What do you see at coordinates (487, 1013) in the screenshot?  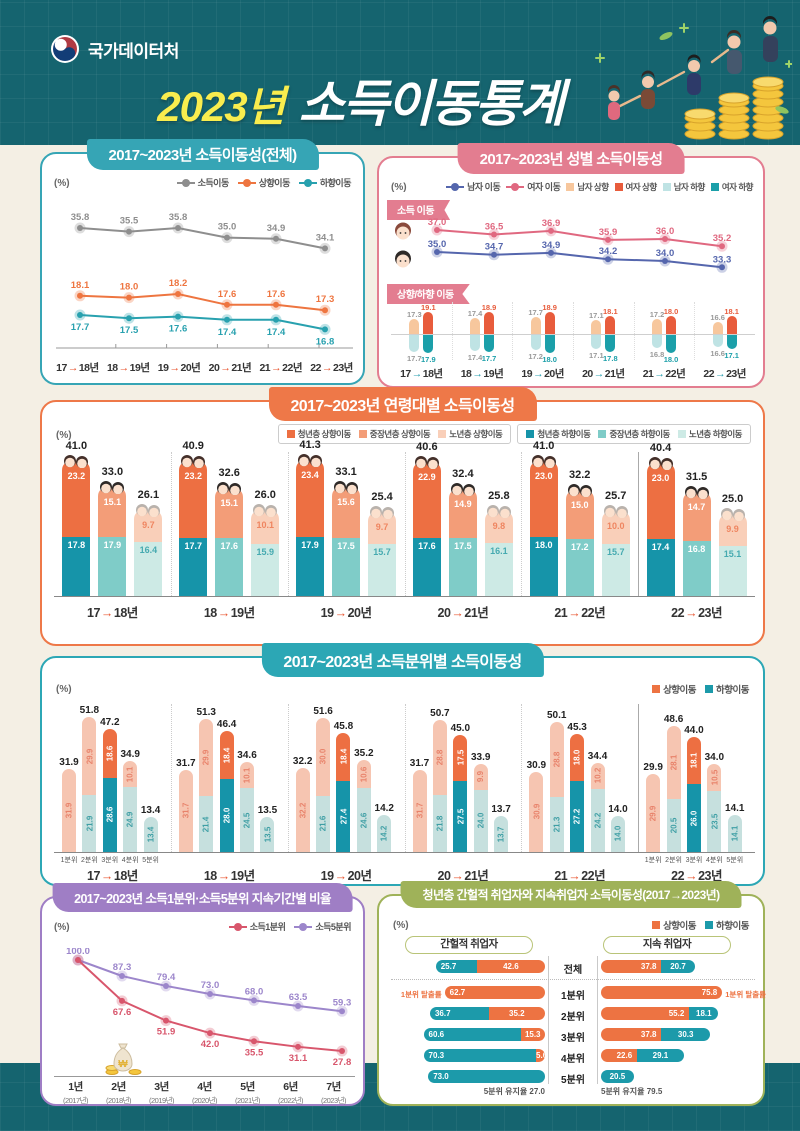 I see `hbar: 36.7 35.2` at bounding box center [487, 1013].